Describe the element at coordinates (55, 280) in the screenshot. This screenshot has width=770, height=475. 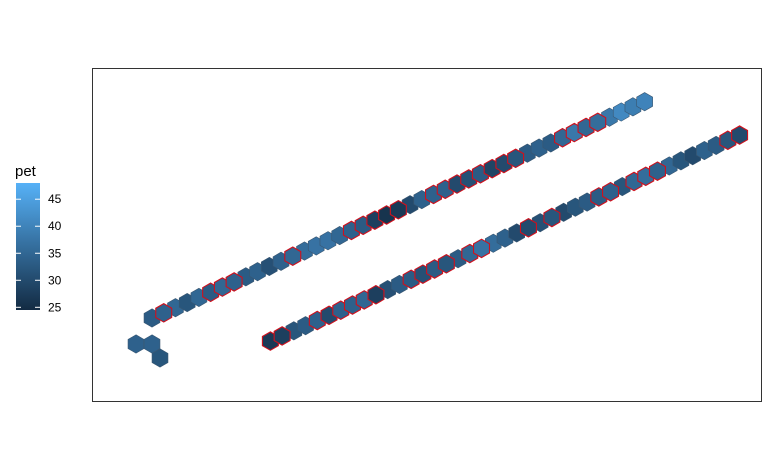
I see `legend-tick-label: 30` at that location.